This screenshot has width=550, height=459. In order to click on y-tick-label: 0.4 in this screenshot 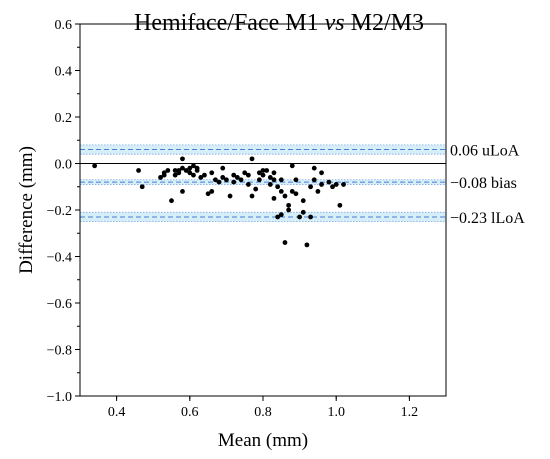, I will do `click(64, 72)`.